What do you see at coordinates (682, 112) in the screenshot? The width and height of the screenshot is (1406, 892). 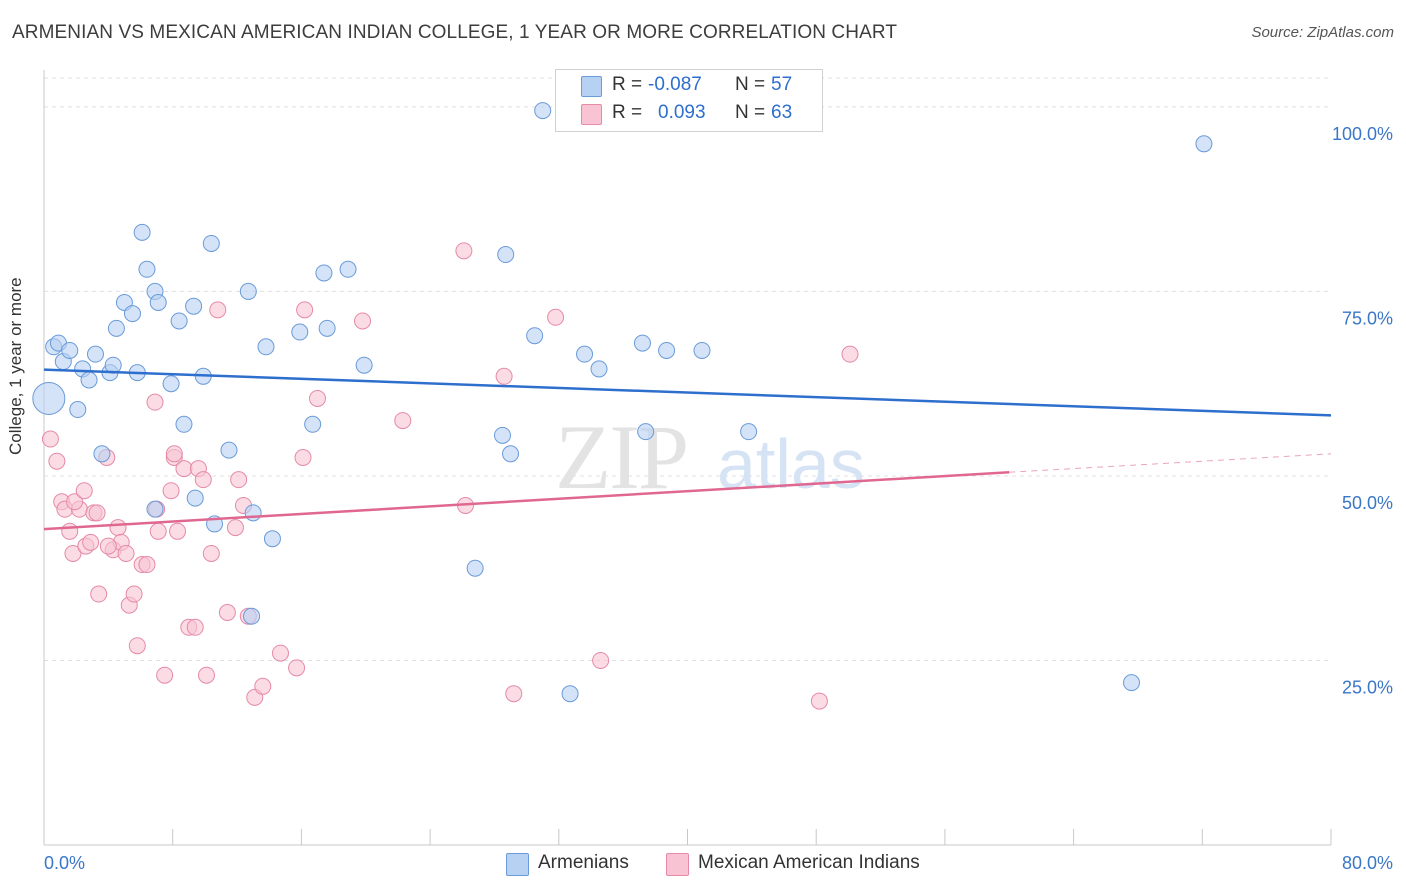 I see `r-value: 0.093` at bounding box center [682, 112].